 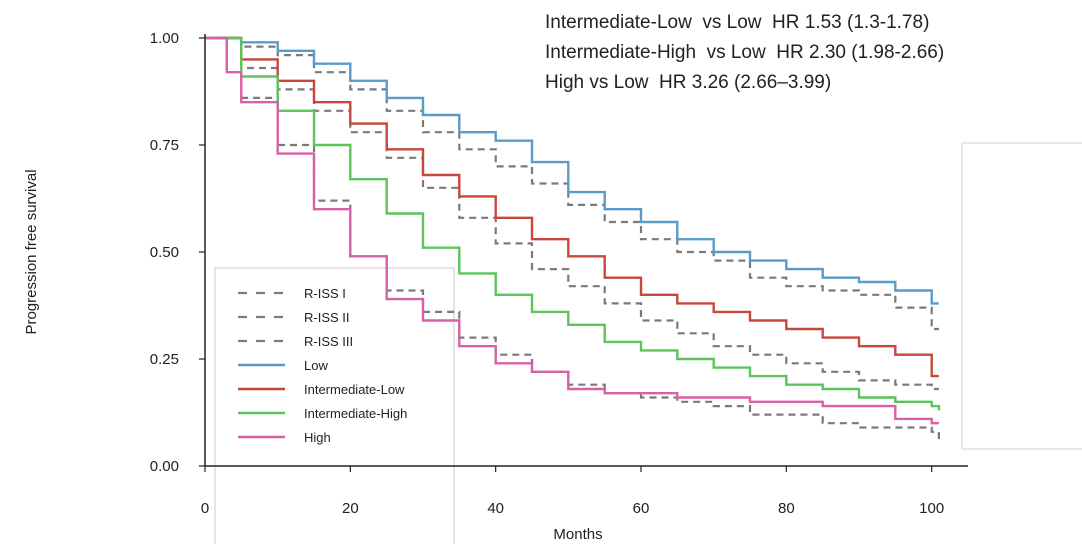 What do you see at coordinates (325, 293) in the screenshot?
I see `legend-label: R-ISS I` at bounding box center [325, 293].